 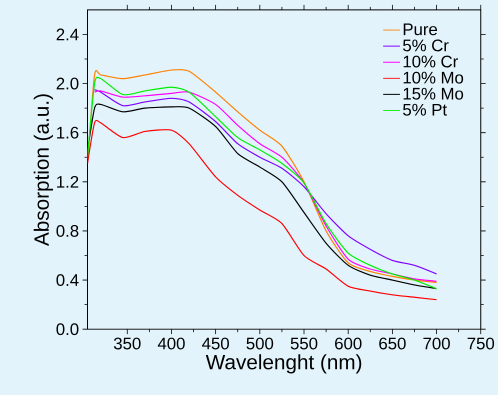 What do you see at coordinates (171, 343) in the screenshot?
I see `x-tick-label: 400` at bounding box center [171, 343].